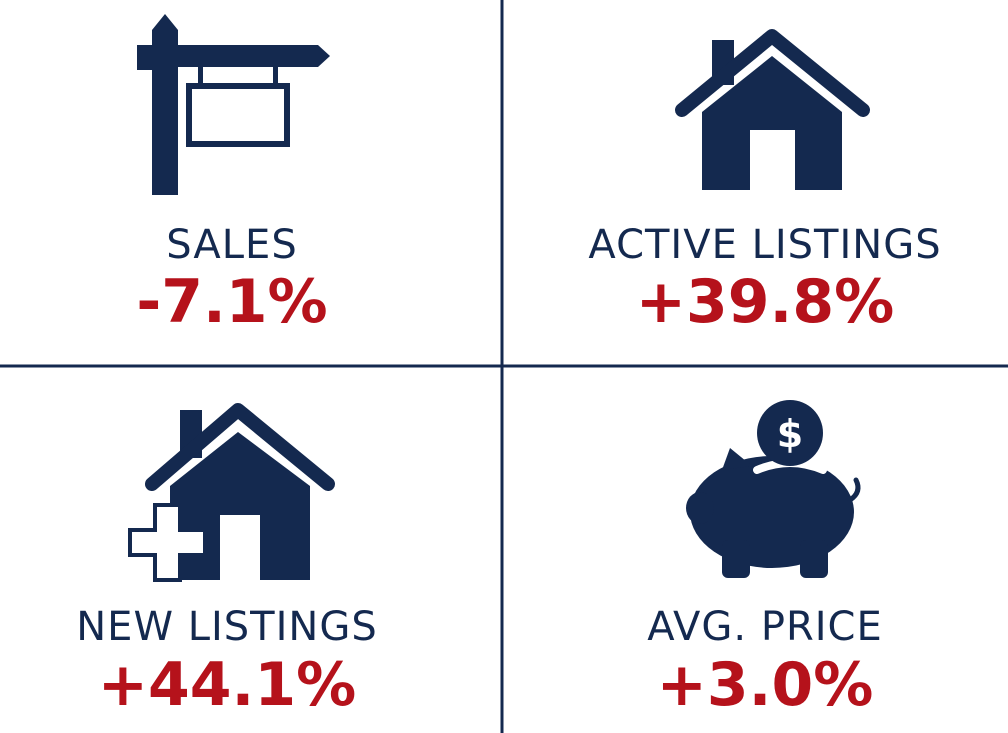 The width and height of the screenshot is (1008, 733). Describe the element at coordinates (231, 492) in the screenshot. I see `new-house-icon` at that location.